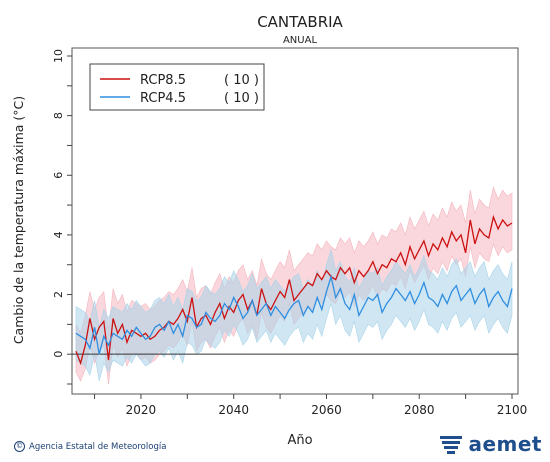  I want to click on y-axis-title: Cambio de la temperatura máxima (°C), so click(18, 220).